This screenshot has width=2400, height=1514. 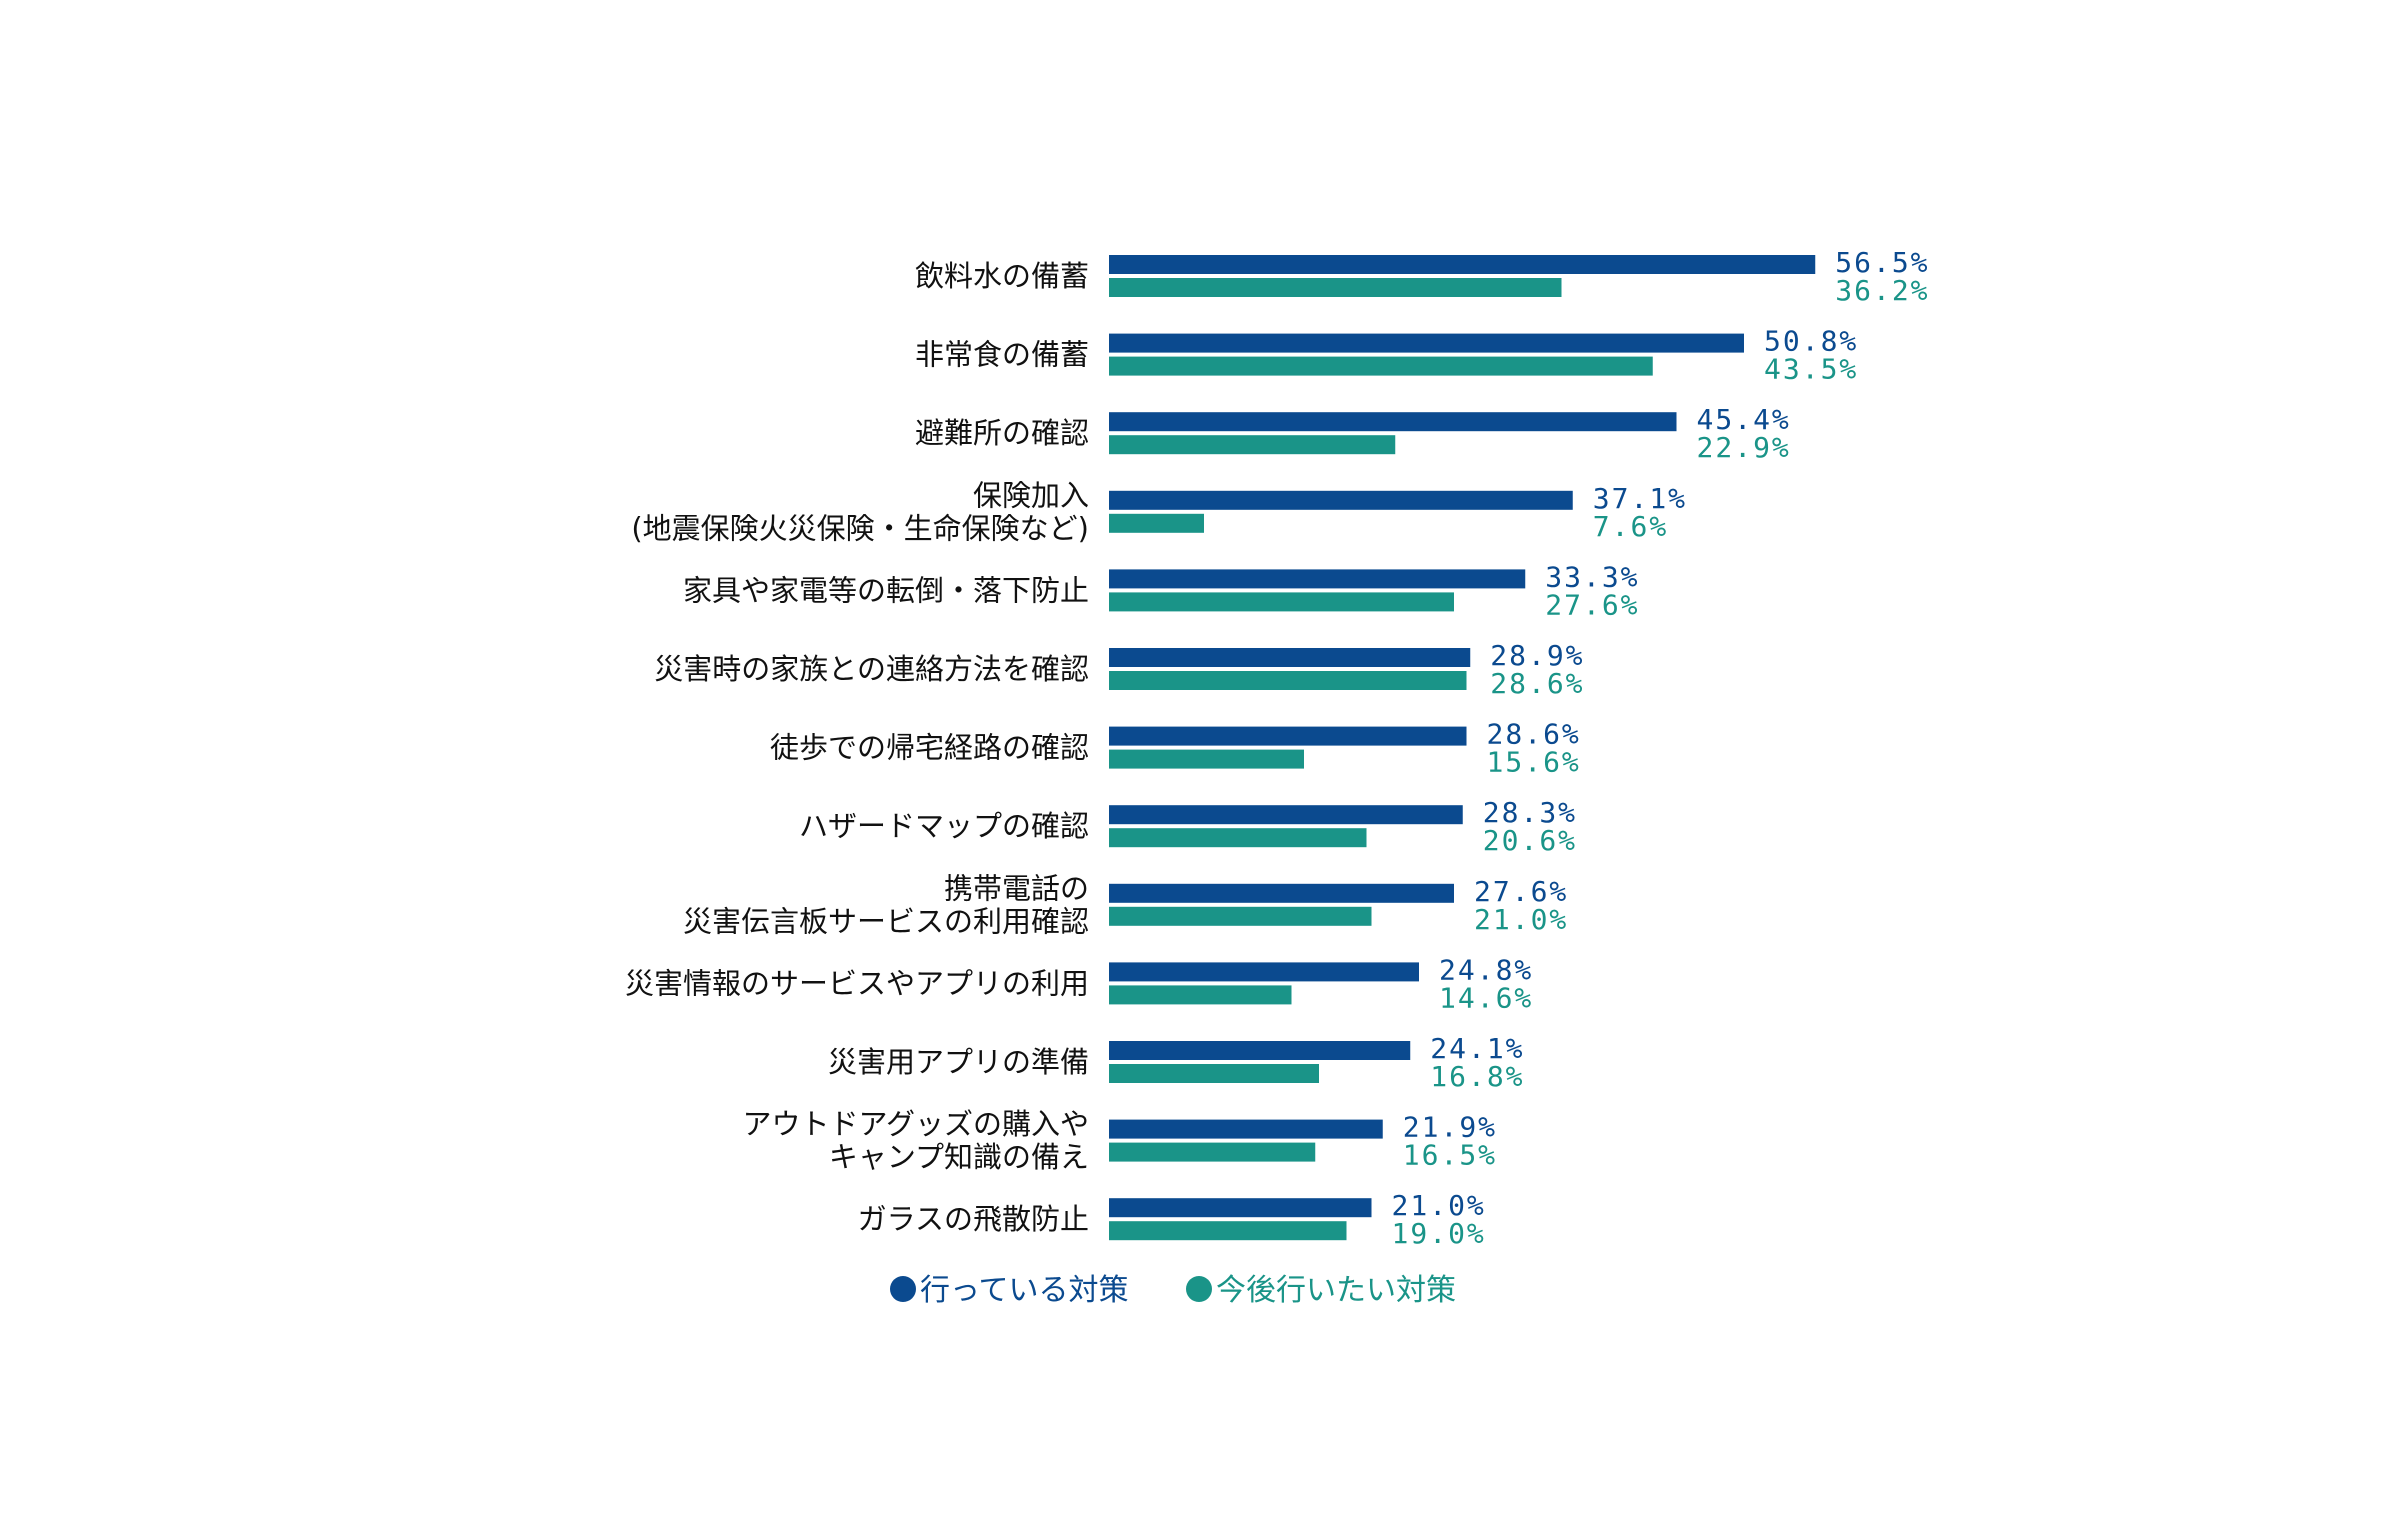 I want to click on category-label-line: ガラスの飛散防止, so click(x=973, y=1219).